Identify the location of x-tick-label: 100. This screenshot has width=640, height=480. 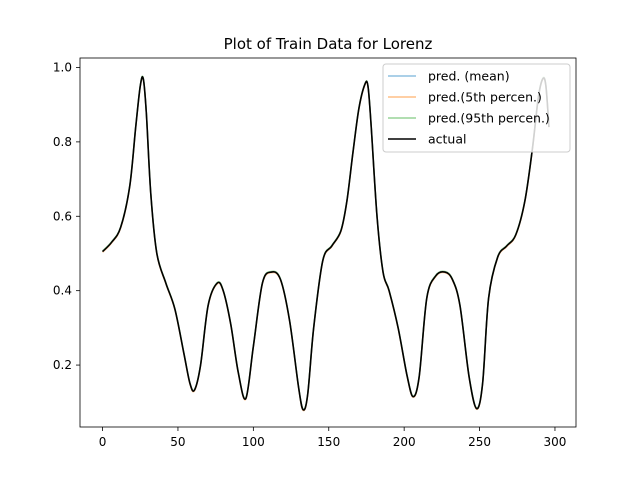
(253, 442).